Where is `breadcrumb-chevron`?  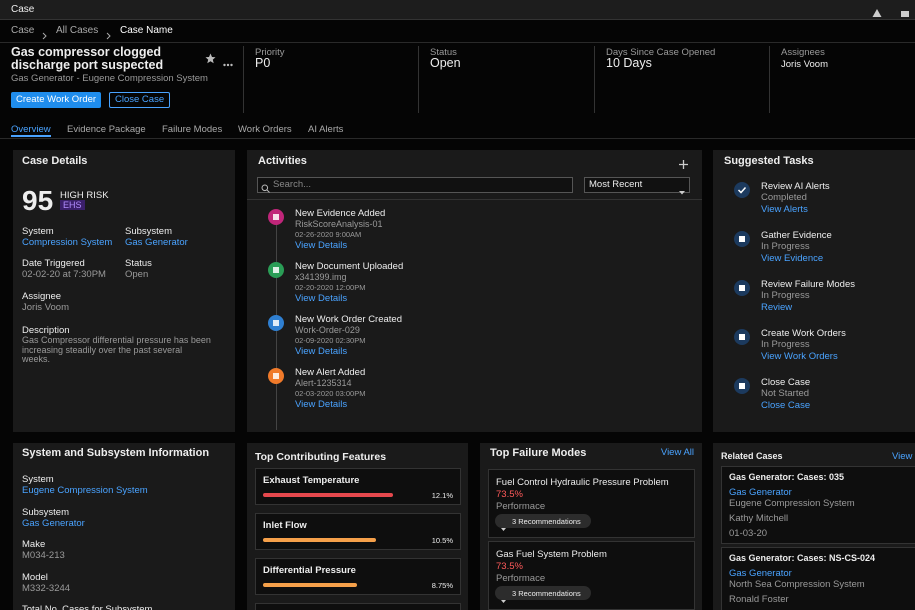 breadcrumb-chevron is located at coordinates (45, 33).